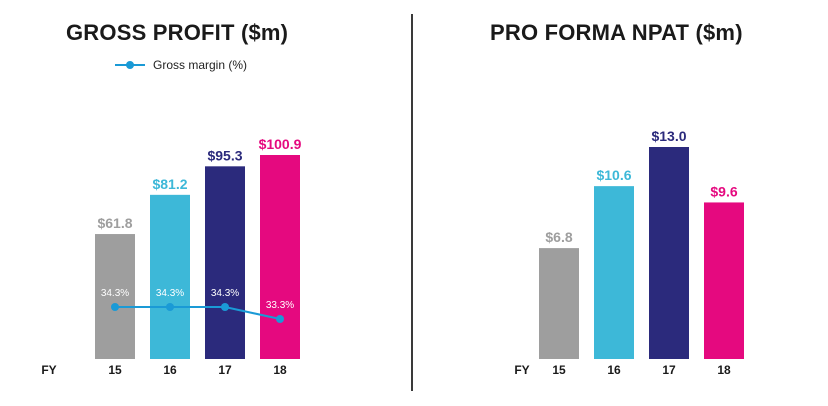  I want to click on gross-margin-label: 33.3%, so click(280, 305).